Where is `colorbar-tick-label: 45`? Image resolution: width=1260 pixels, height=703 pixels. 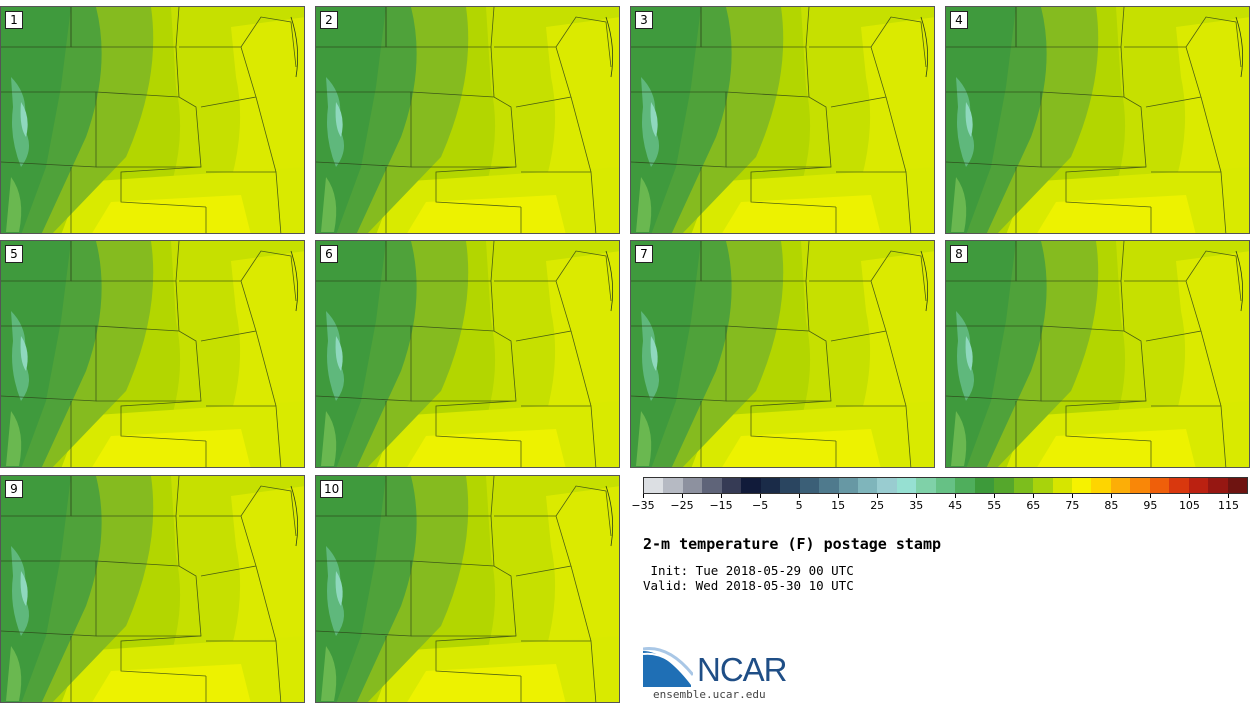
colorbar-tick-label: 45 is located at coordinates (955, 505).